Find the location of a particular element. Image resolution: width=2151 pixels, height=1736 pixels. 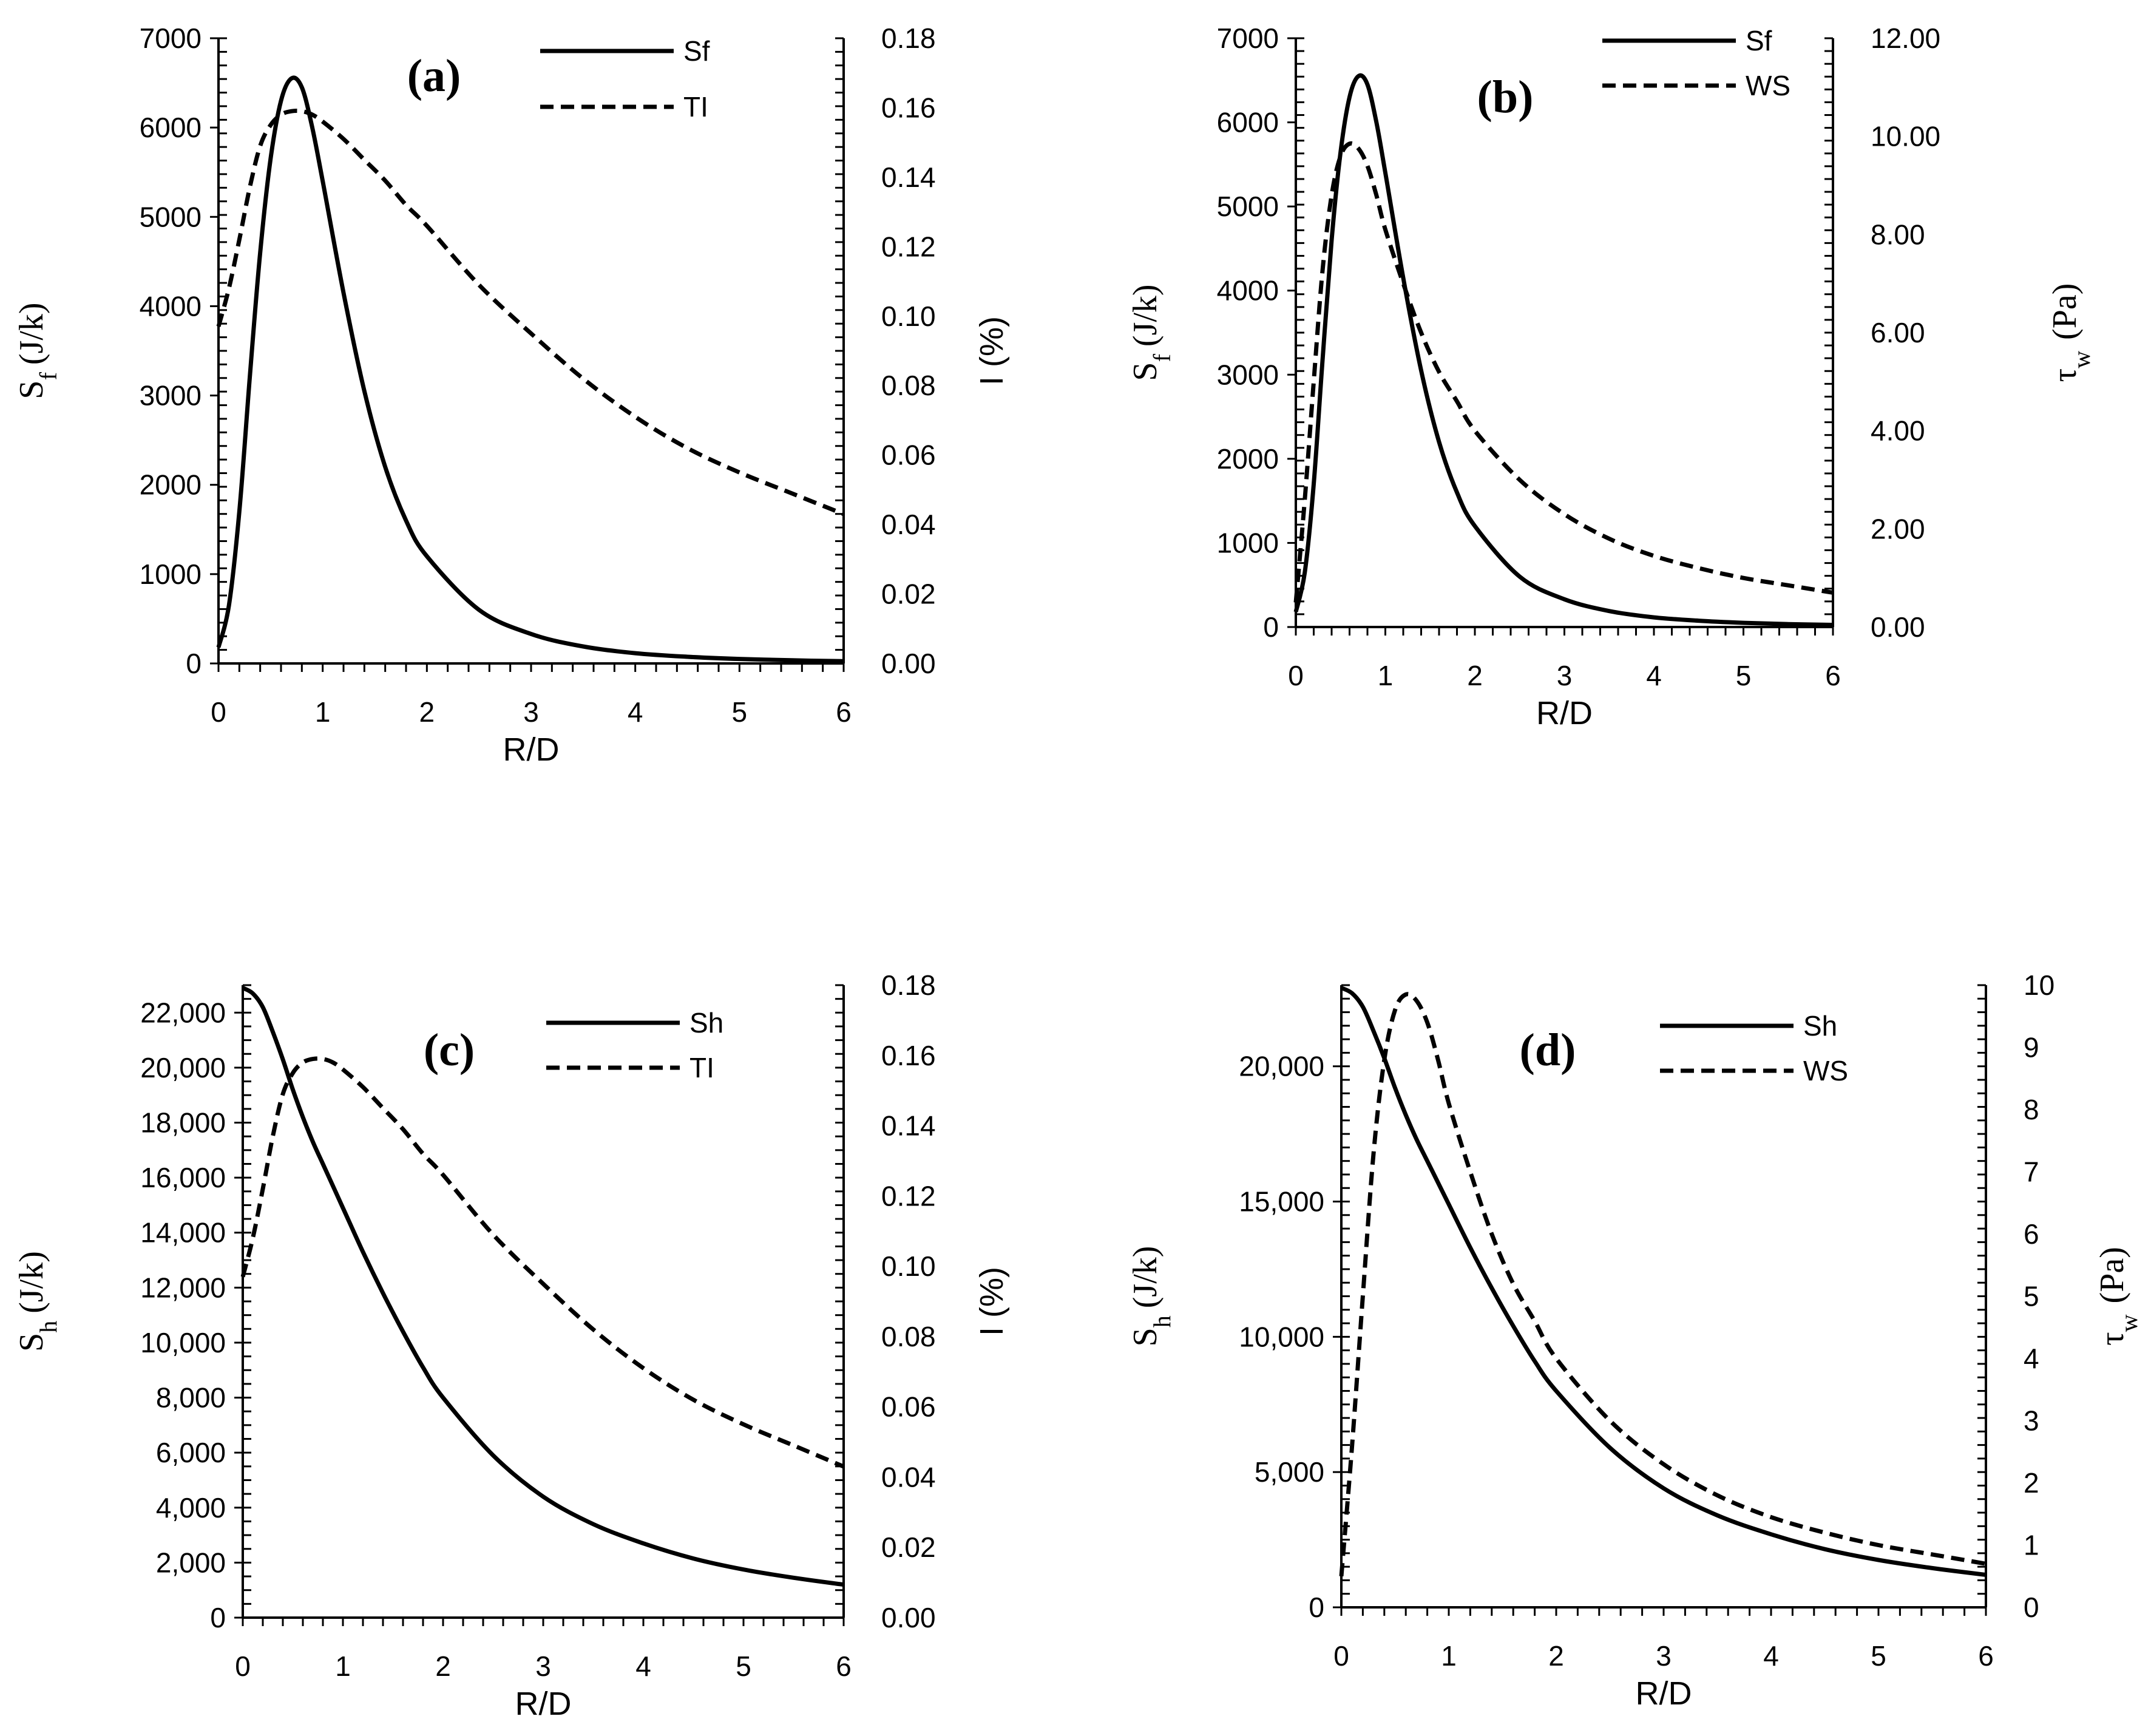

left-tick-label: 7000 is located at coordinates (1248, 38).